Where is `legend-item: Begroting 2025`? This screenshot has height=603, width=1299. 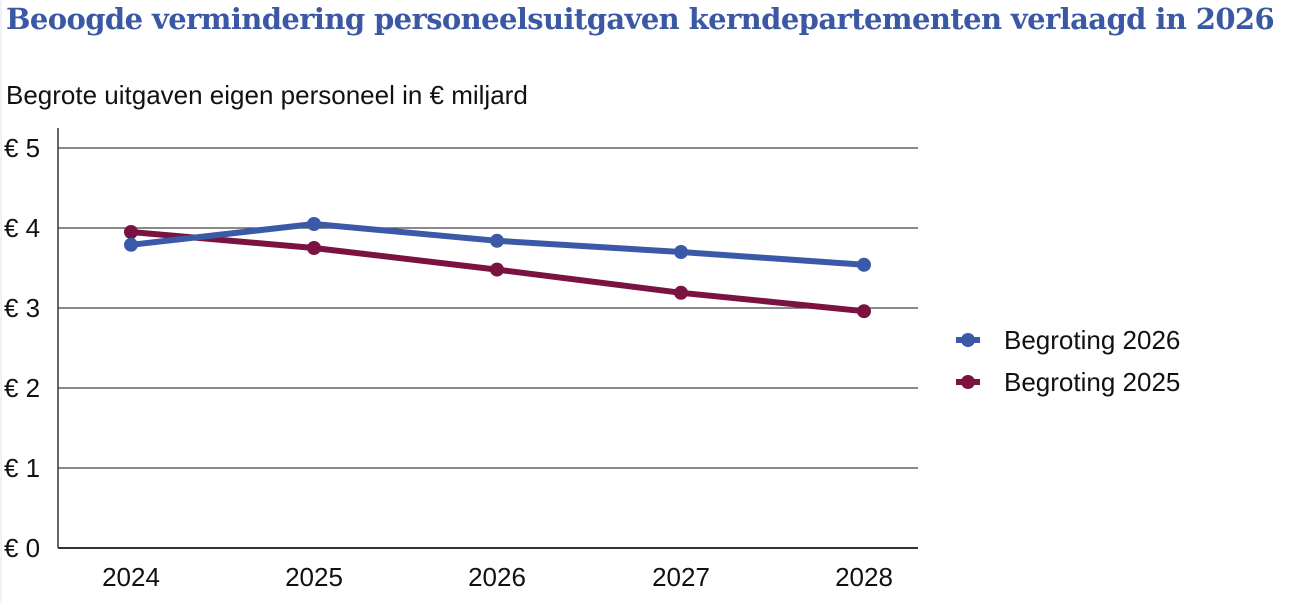
legend-item: Begroting 2025 is located at coordinates (1068, 382).